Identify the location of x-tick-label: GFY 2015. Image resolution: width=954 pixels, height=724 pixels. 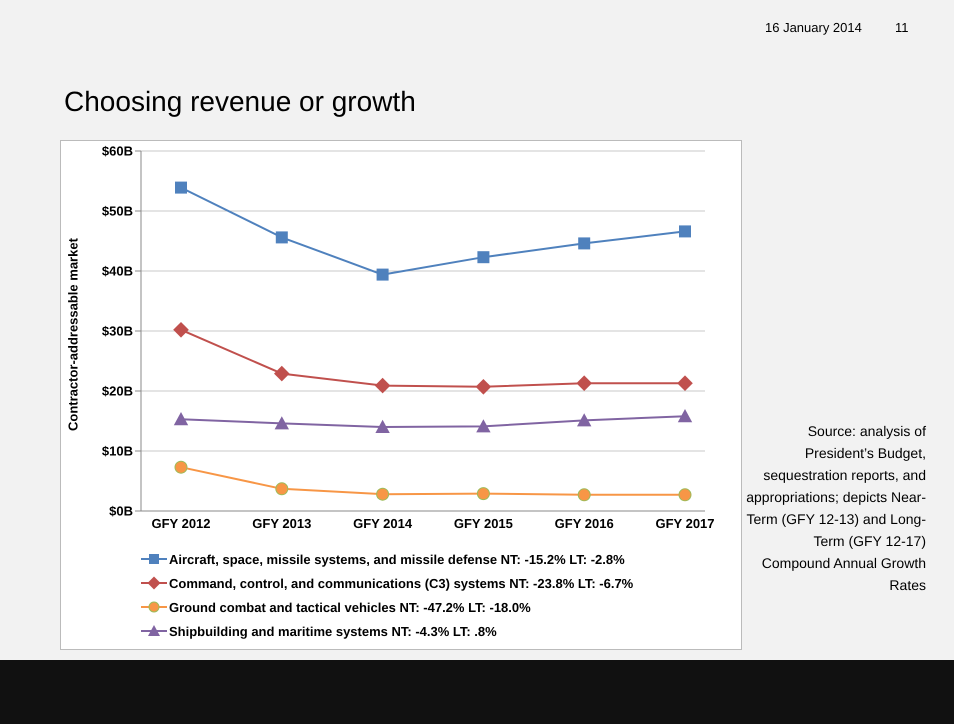
(483, 524).